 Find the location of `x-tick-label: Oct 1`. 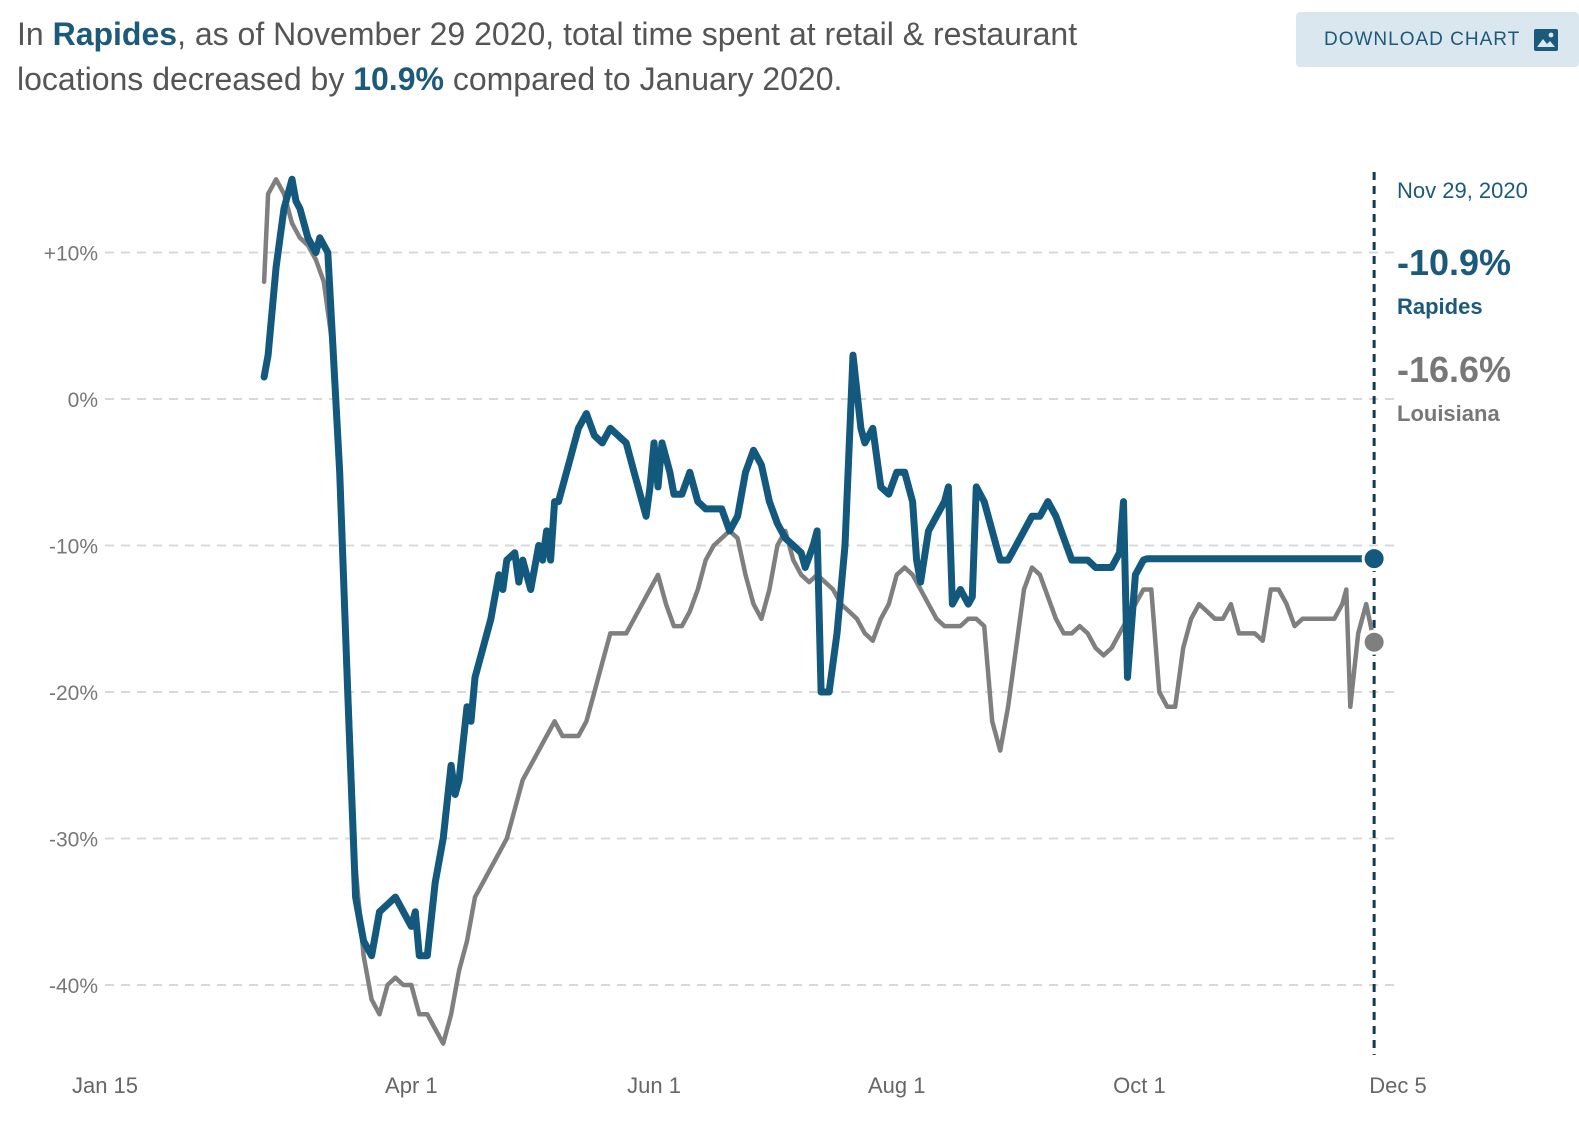

x-tick-label: Oct 1 is located at coordinates (1139, 1085).